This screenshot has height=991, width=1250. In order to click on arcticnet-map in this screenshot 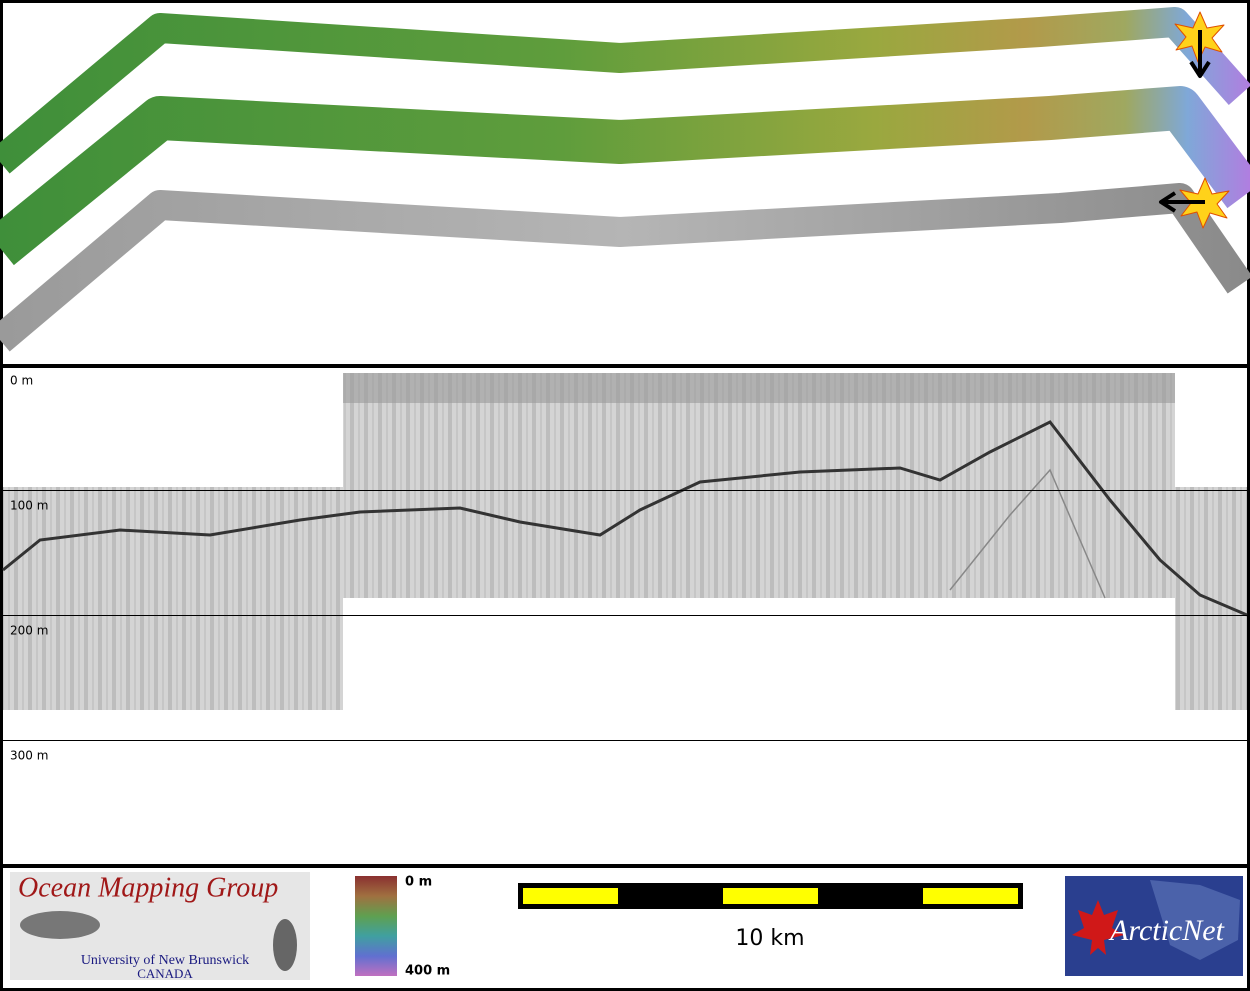, I will do `click(1195, 920)`.